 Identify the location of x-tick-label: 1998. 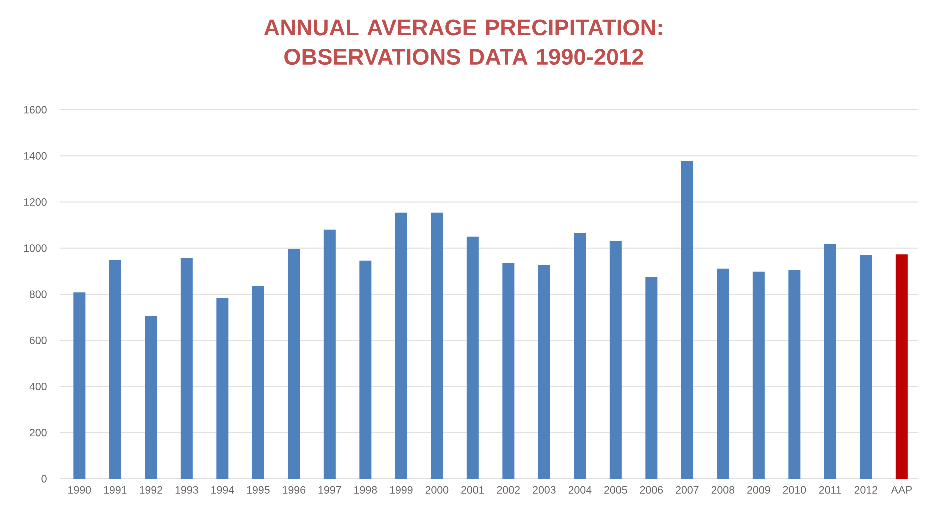
(366, 490).